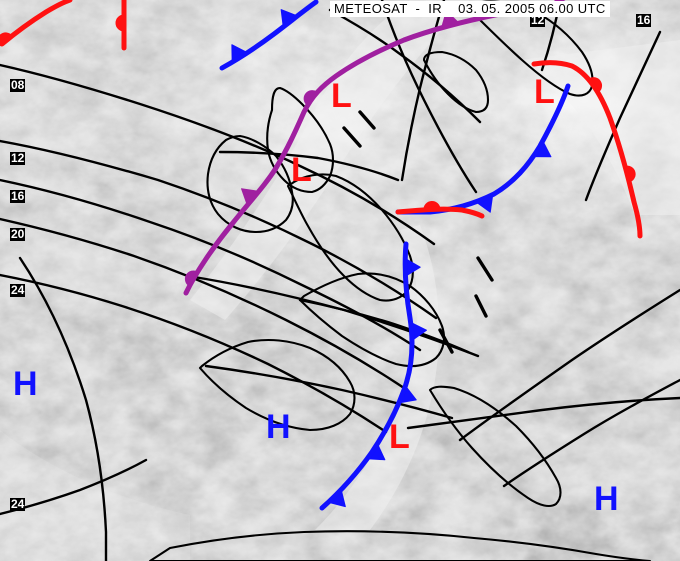  Describe the element at coordinates (301, 170) in the screenshot. I see `low-pressure-marker-1: L` at that location.